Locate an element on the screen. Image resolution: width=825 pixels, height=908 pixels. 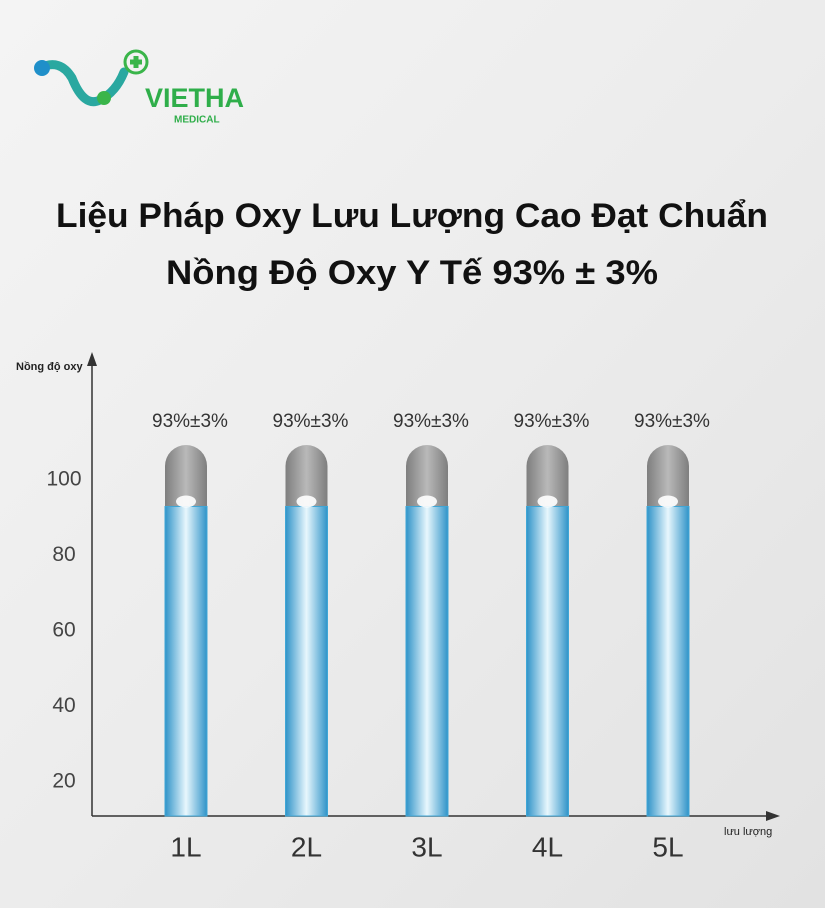
x-tick-label: 3L is located at coordinates (426, 846).